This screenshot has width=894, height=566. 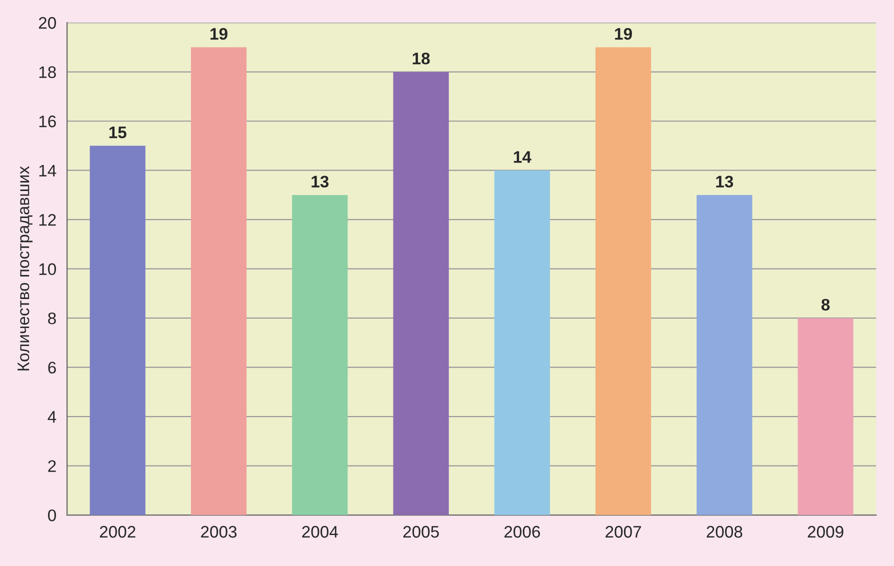 I want to click on x-tick-label: 2004, so click(x=320, y=532).